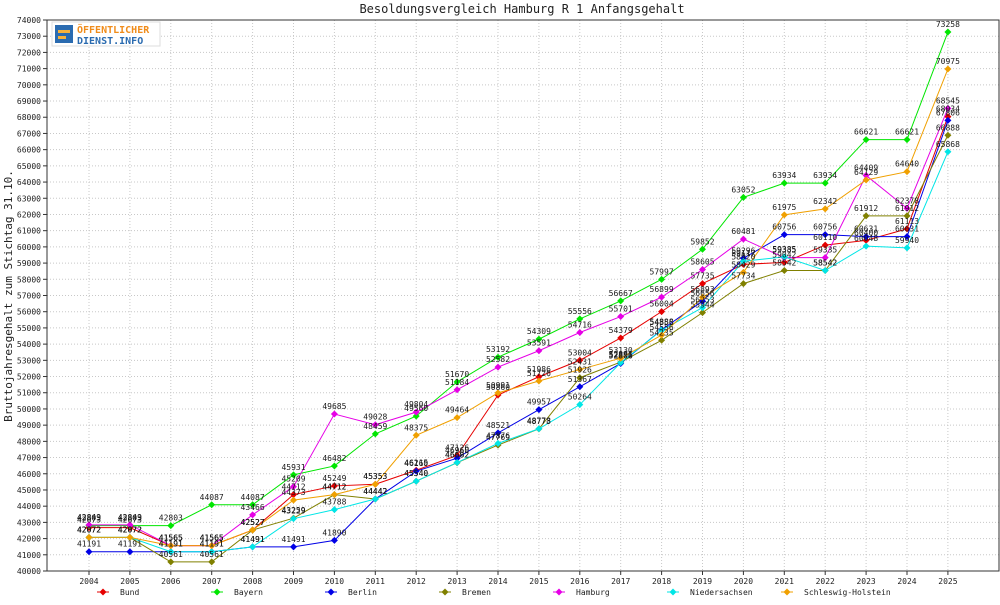 This screenshot has width=1000, height=605. I want to click on data-label: 64129, so click(866, 172).